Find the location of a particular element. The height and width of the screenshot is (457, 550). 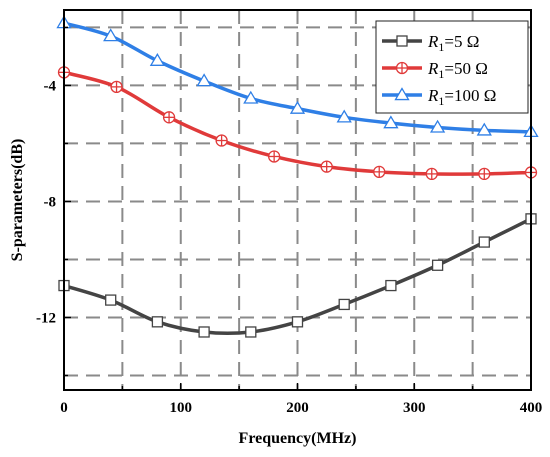

legend-item-2: R1=50 Ω is located at coordinates (435, 70).